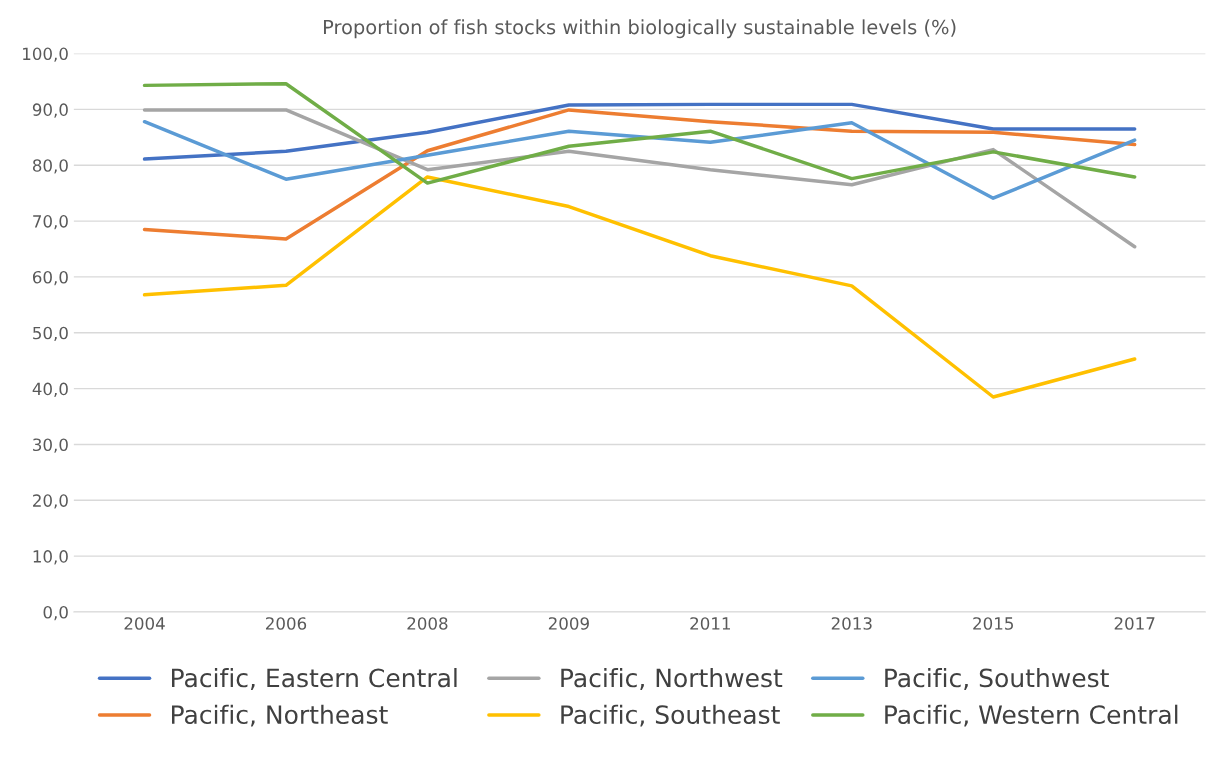 The image size is (1230, 765). What do you see at coordinates (45, 54) in the screenshot?
I see `y-tick-label: 100,0` at bounding box center [45, 54].